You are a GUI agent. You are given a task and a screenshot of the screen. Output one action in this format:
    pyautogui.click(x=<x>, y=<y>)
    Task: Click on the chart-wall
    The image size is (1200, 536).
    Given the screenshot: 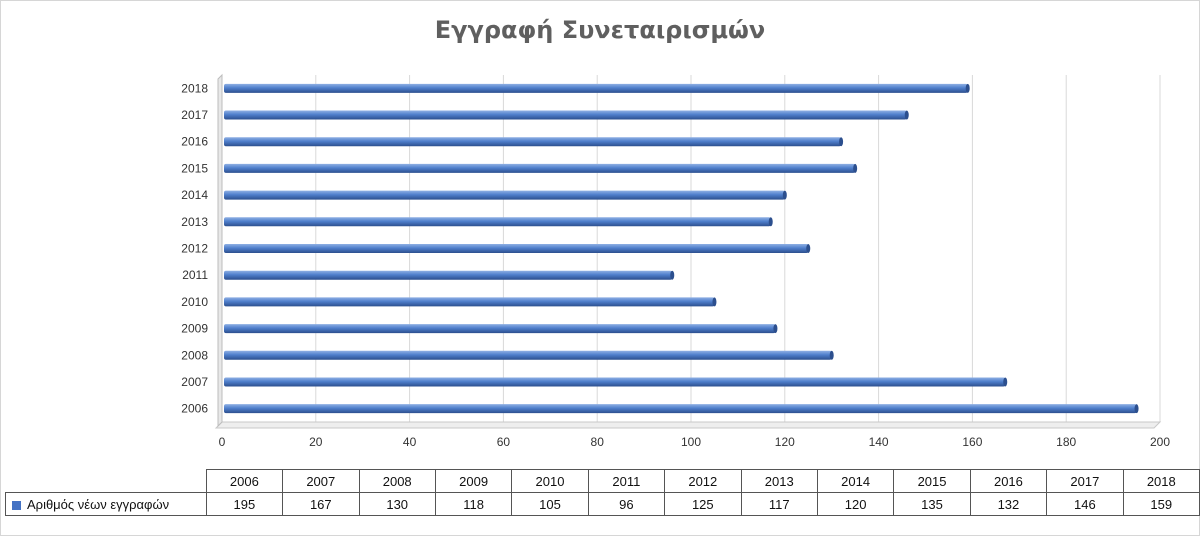 What is the action you would take?
    pyautogui.click(x=220, y=250)
    